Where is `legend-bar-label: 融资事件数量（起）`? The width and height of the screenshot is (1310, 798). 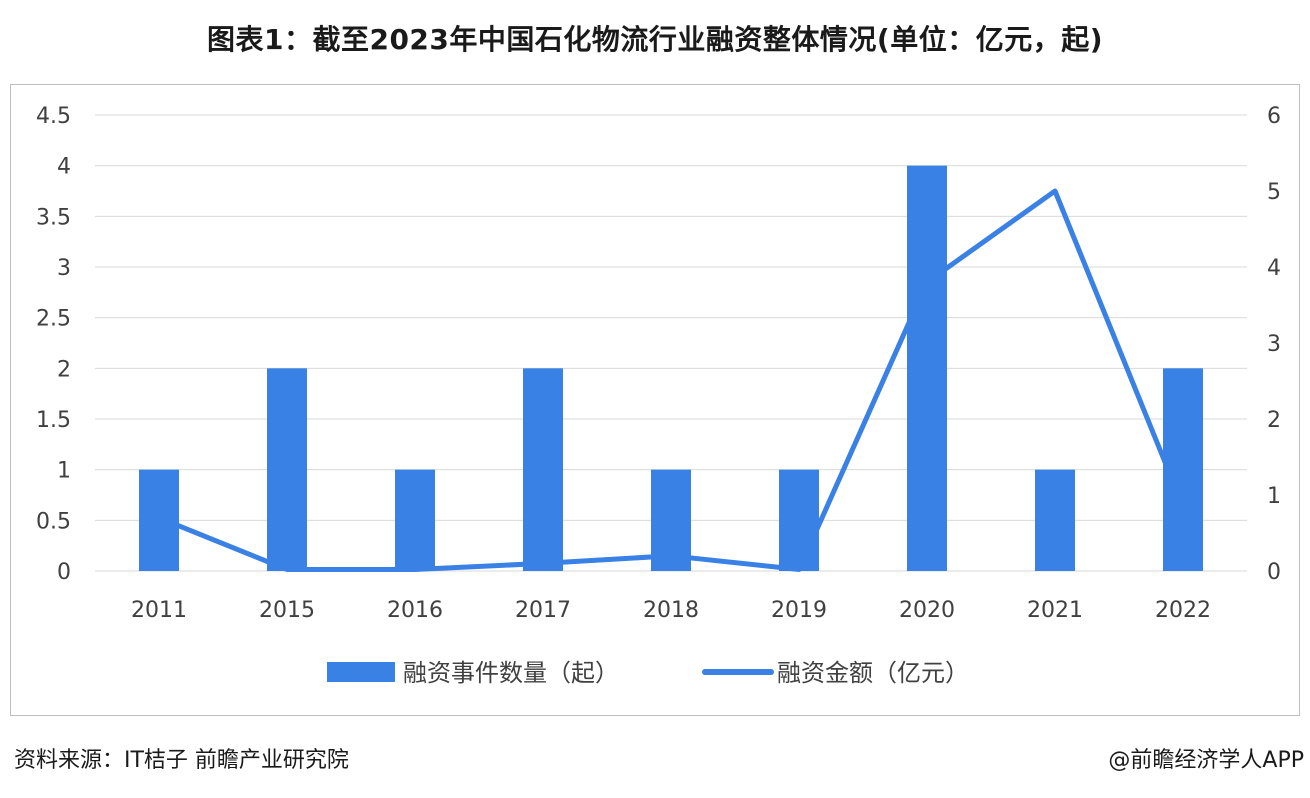
legend-bar-label: 融资事件数量（起） is located at coordinates (511, 673).